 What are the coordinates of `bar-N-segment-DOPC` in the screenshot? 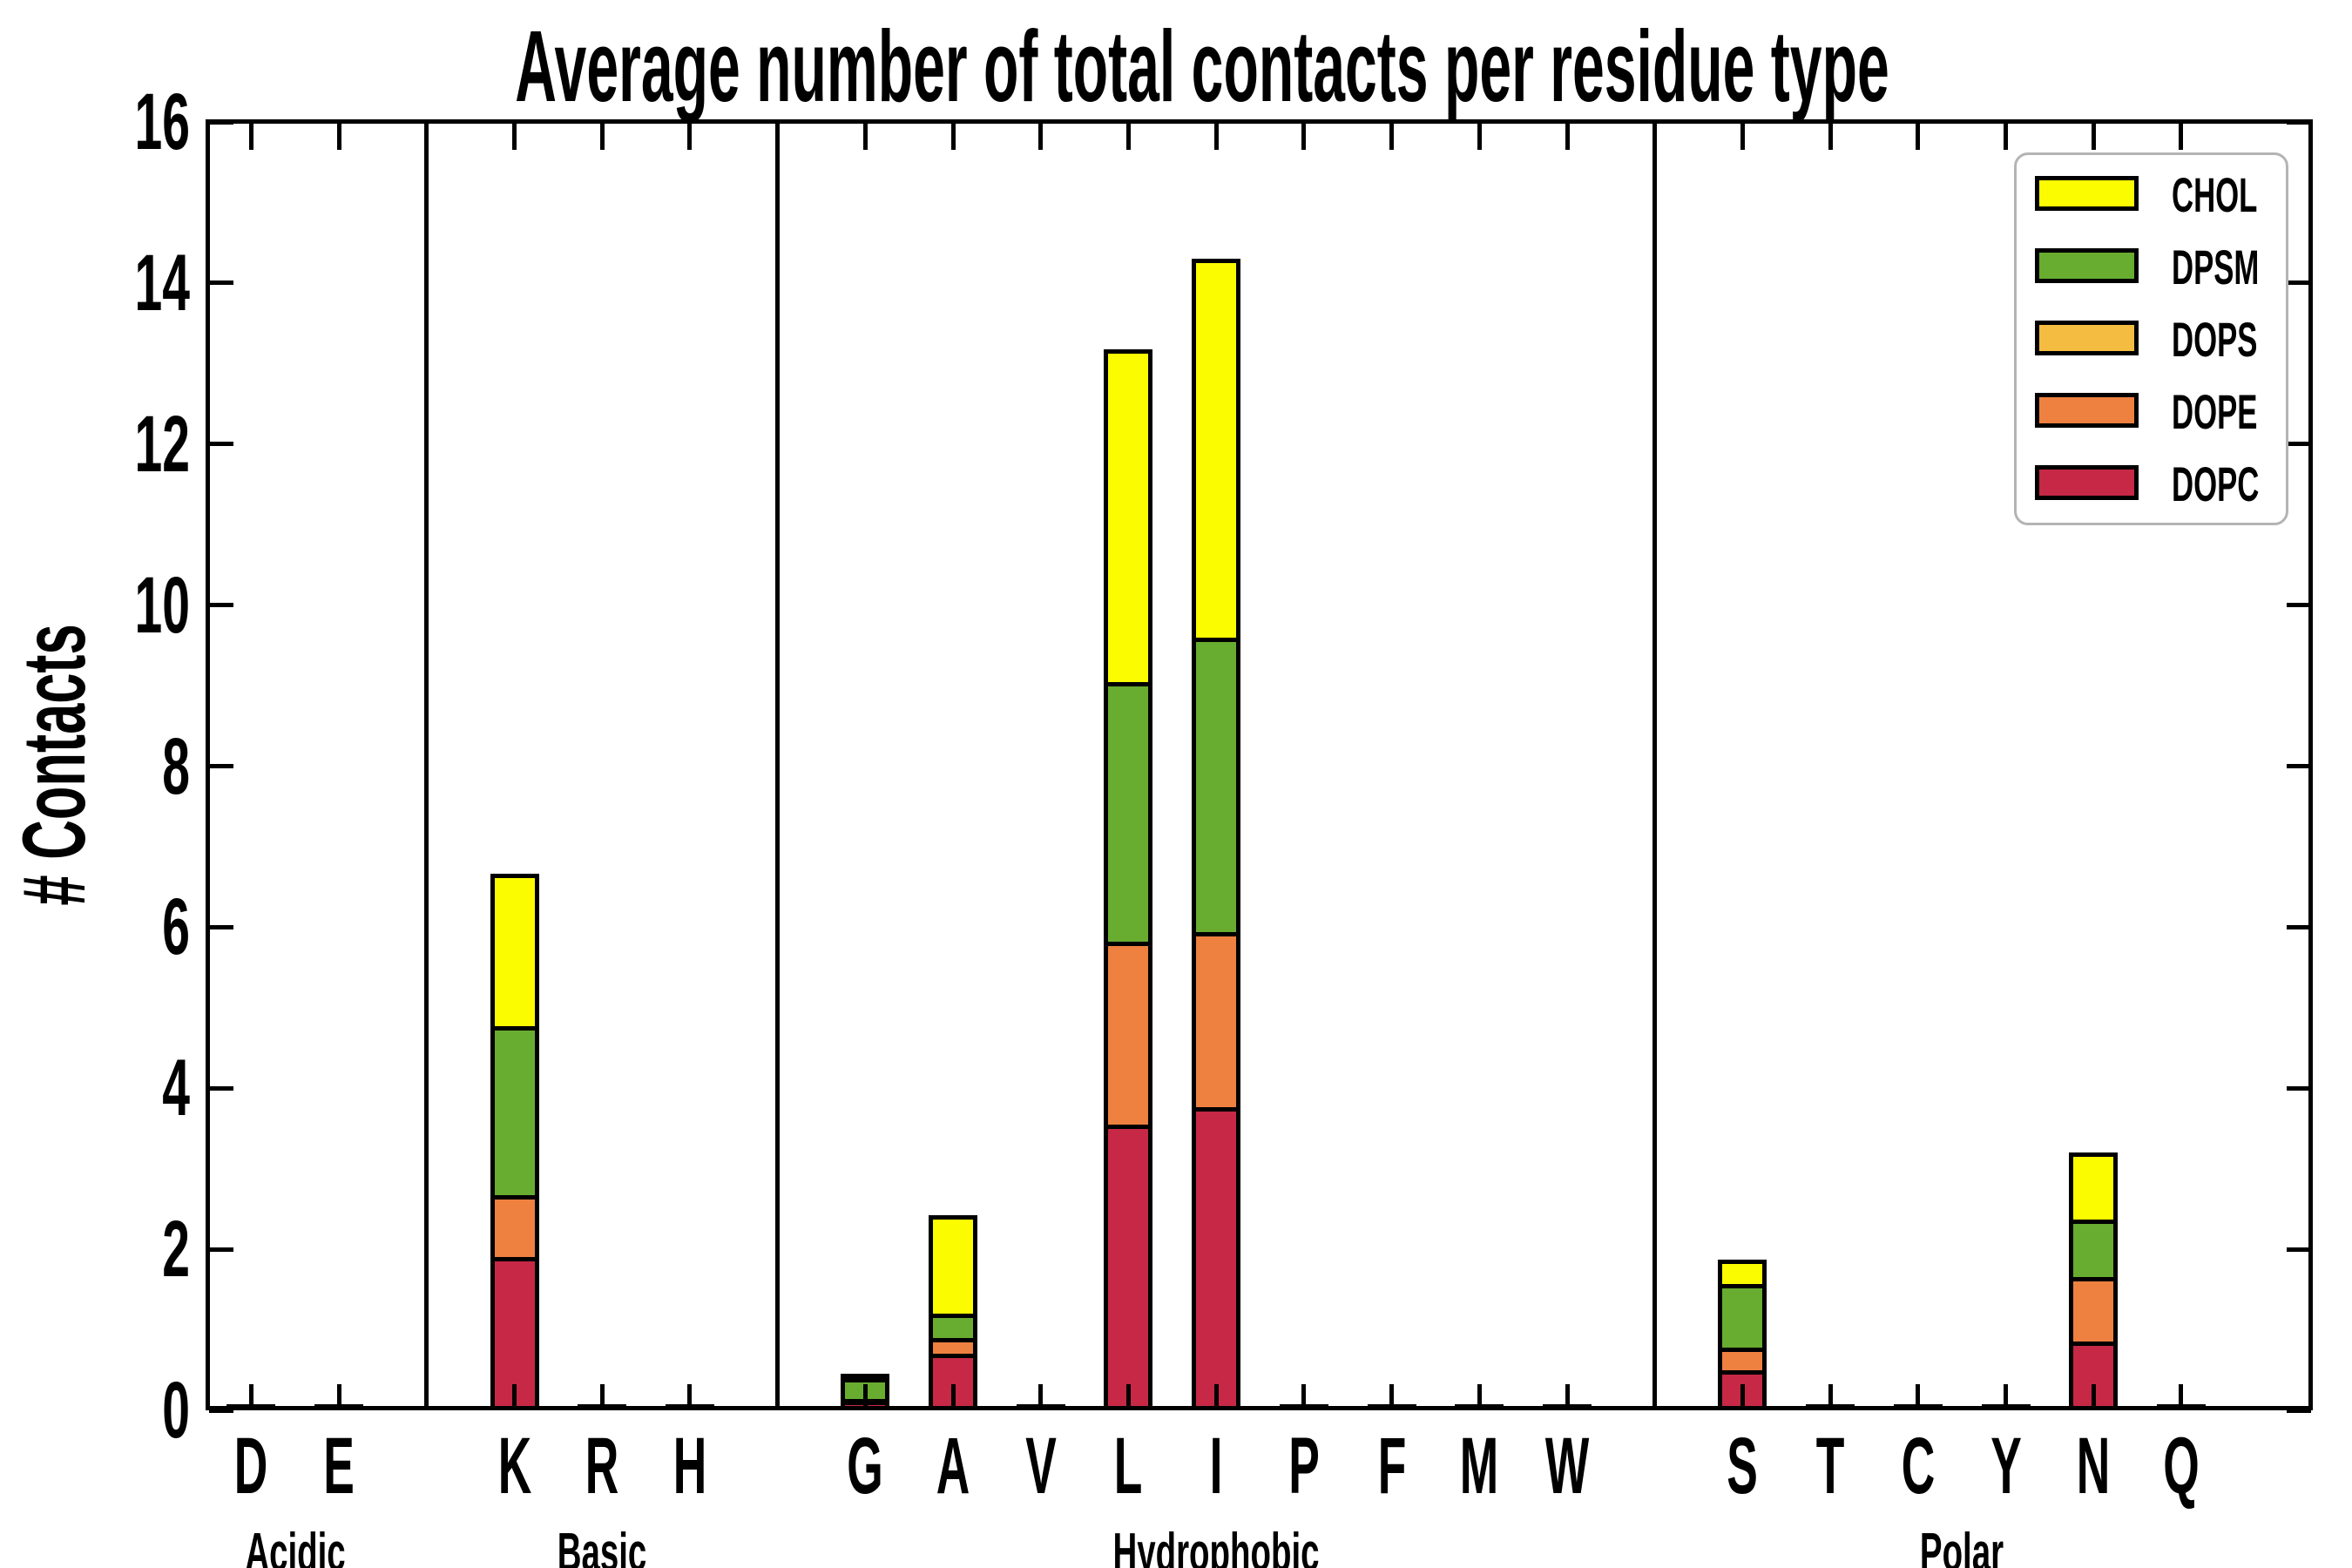 It's located at (2094, 1376).